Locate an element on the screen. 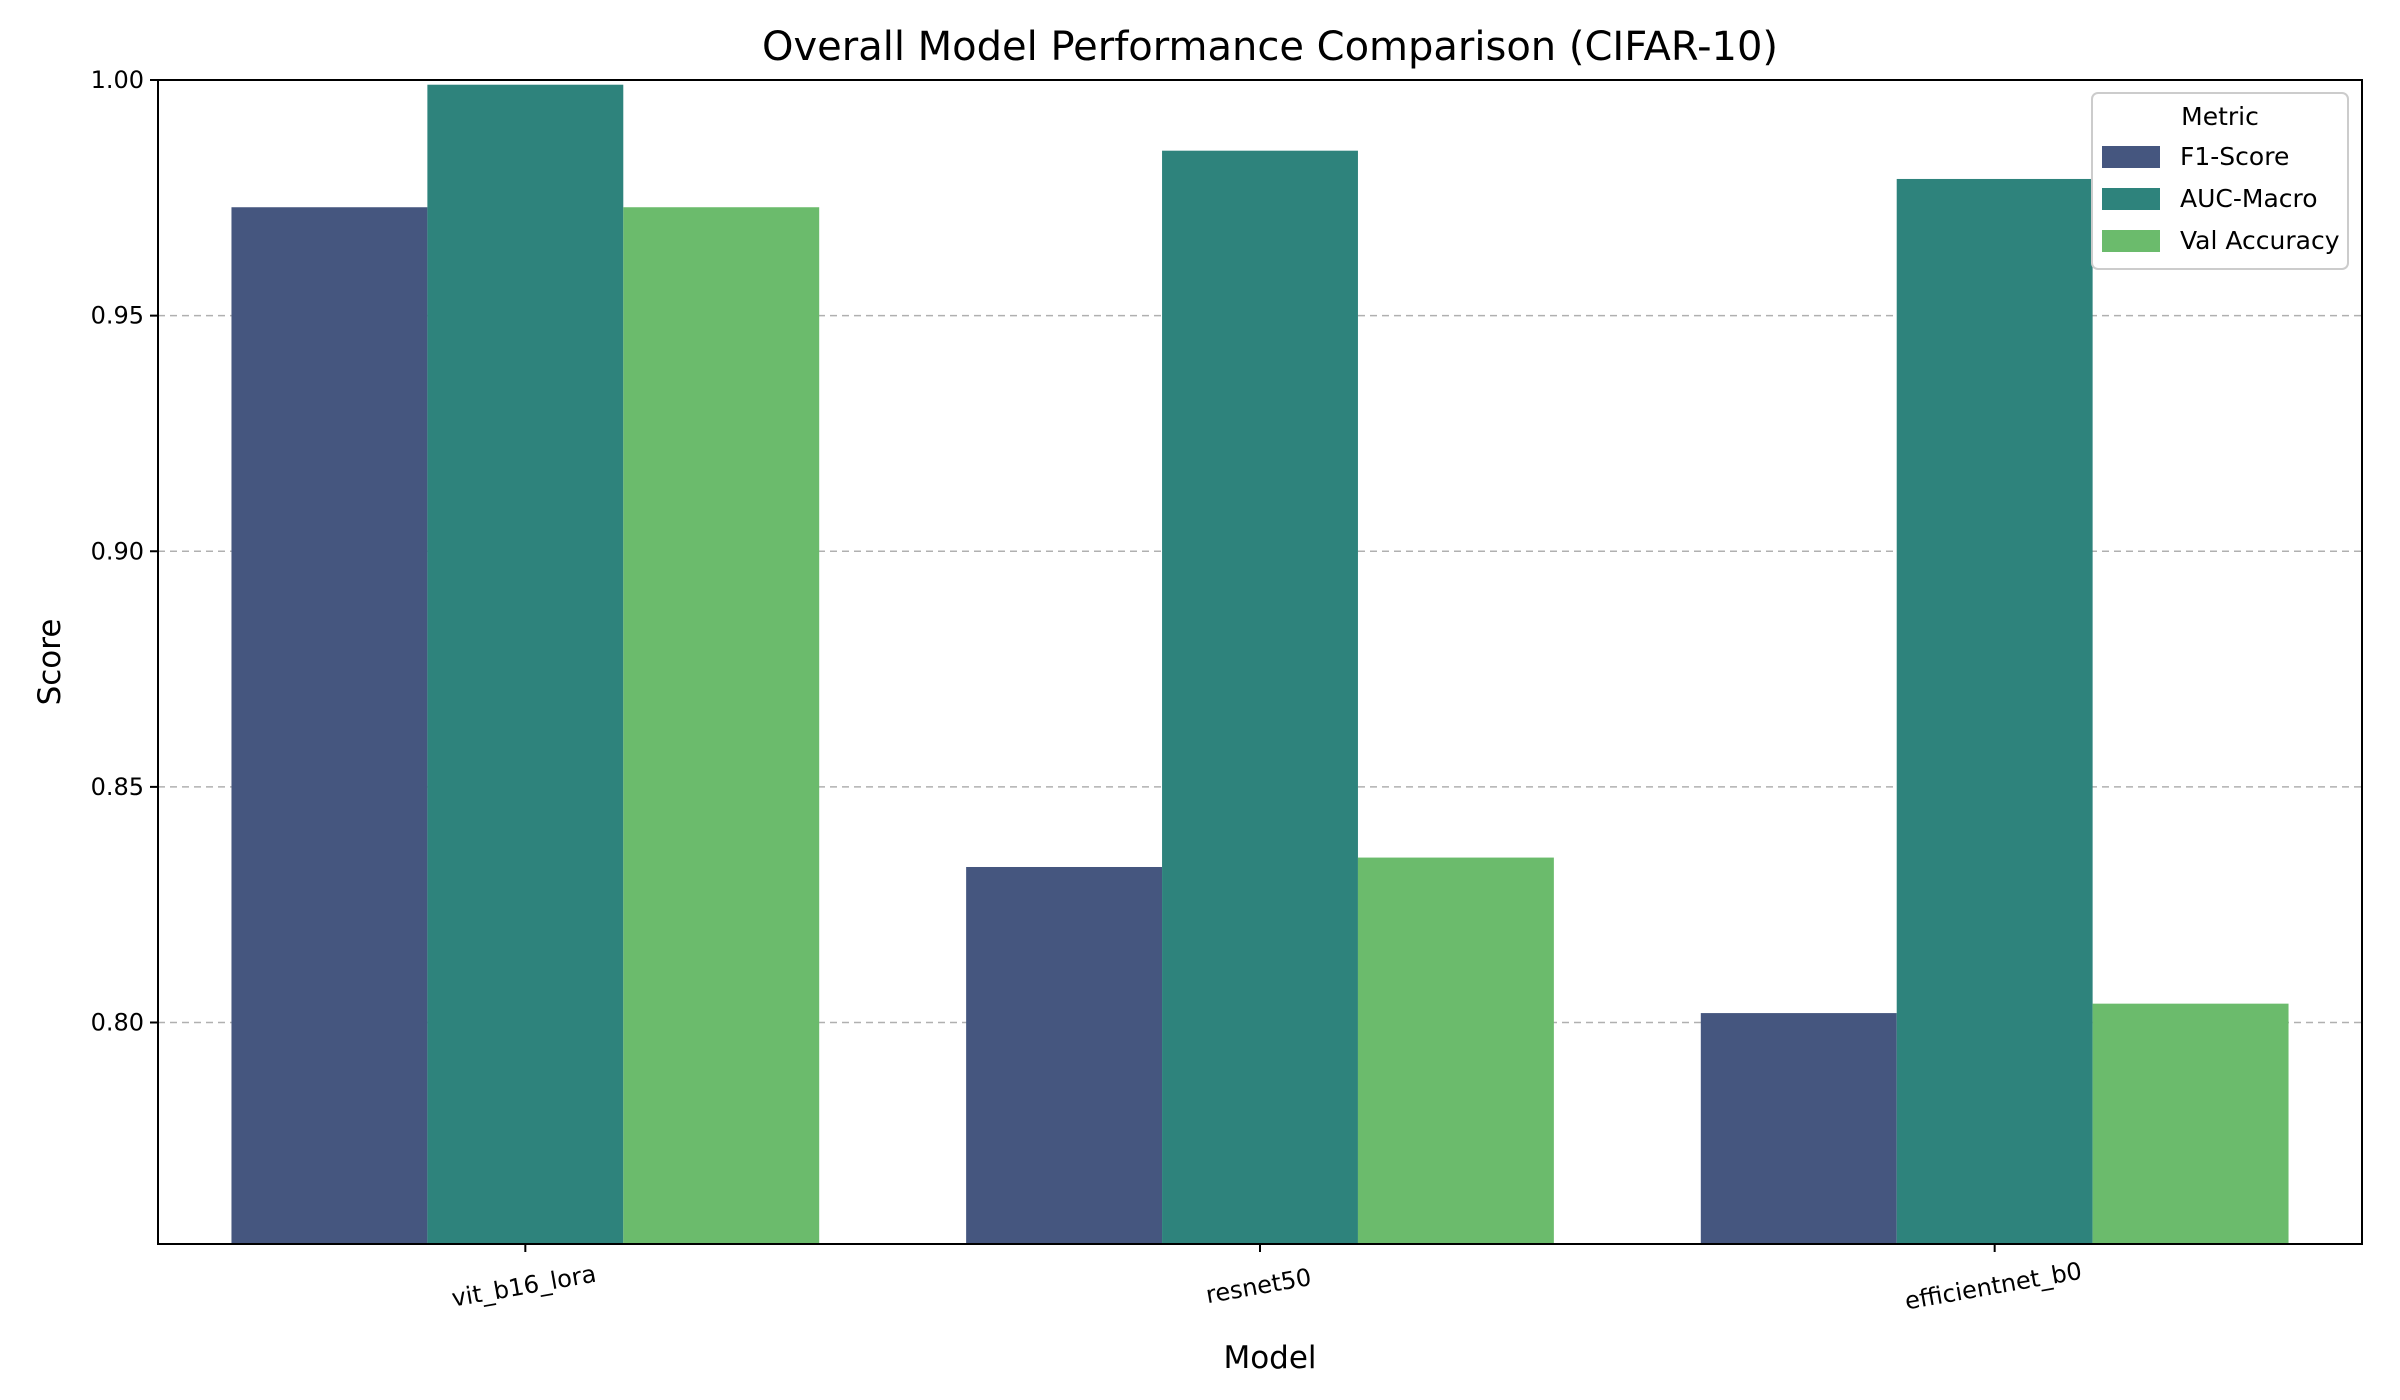 The image size is (2400, 1400). bar-resnet50-f1-score is located at coordinates (1064, 1055).